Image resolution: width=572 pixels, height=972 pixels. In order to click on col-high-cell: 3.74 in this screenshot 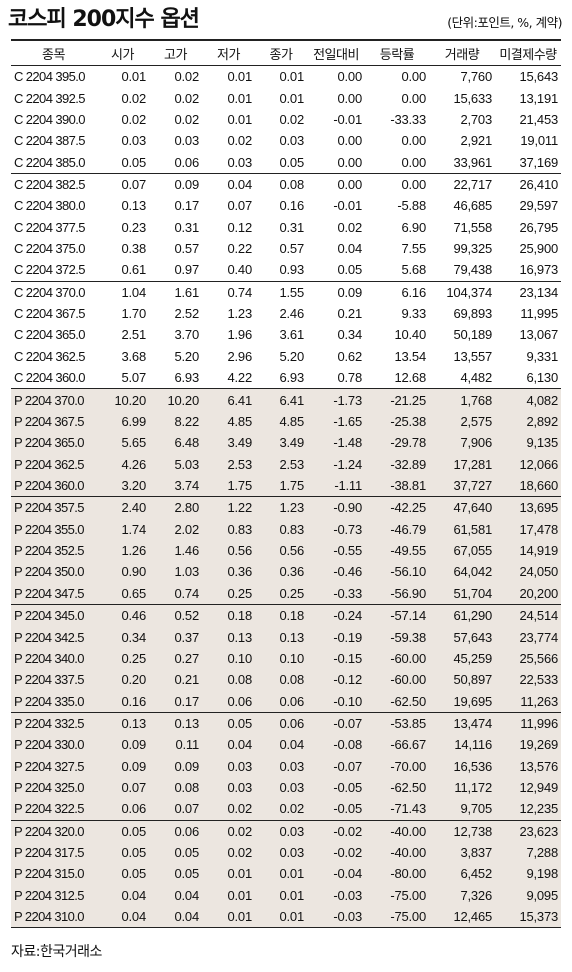, I will do `click(175, 485)`.